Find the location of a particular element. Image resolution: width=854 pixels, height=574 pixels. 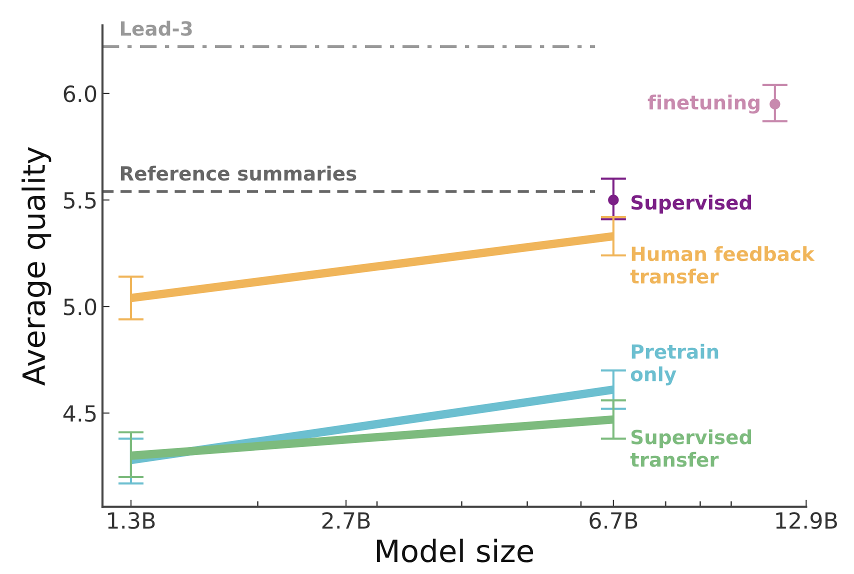

series-label: Supervised transfer is located at coordinates (691, 448).